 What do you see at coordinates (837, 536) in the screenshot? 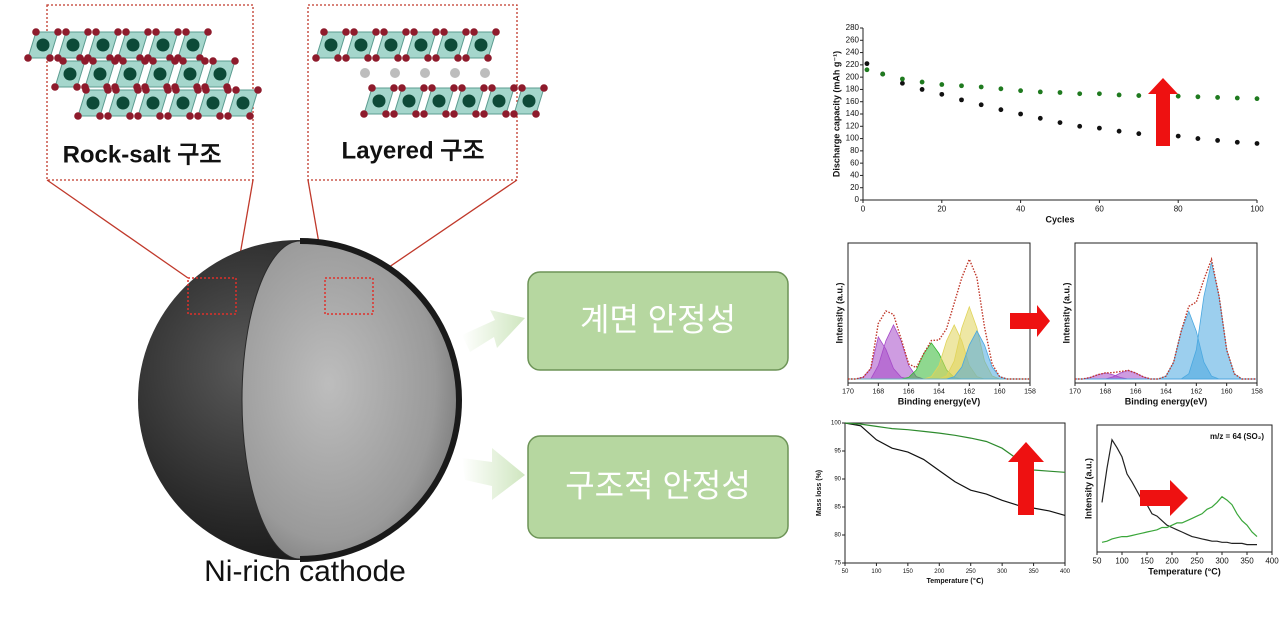
I see `y-tick-label: 80` at bounding box center [837, 536].